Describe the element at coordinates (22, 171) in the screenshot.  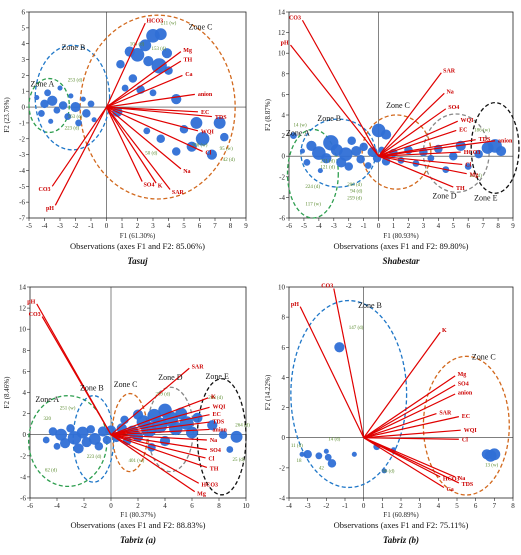
I see `y-tick-label: -4` at that location.